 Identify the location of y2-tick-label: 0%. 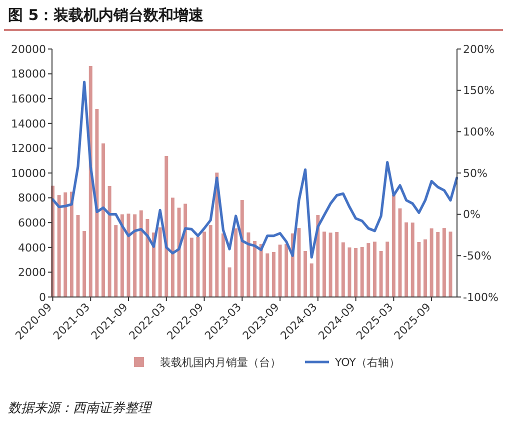
(471, 215).